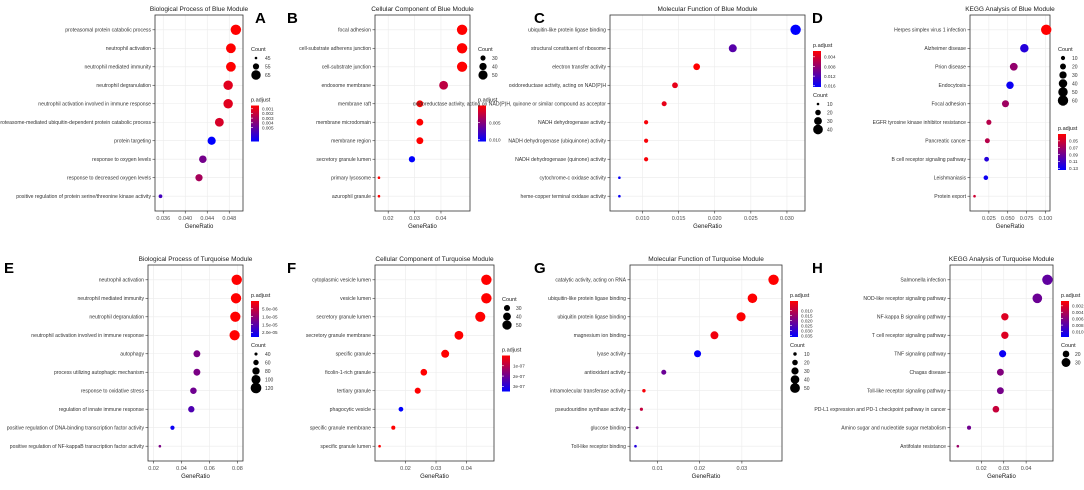 This screenshot has width=1084, height=490. What do you see at coordinates (270, 316) in the screenshot?
I see `colorbar-label: 1.0e-05` at bounding box center [270, 316].